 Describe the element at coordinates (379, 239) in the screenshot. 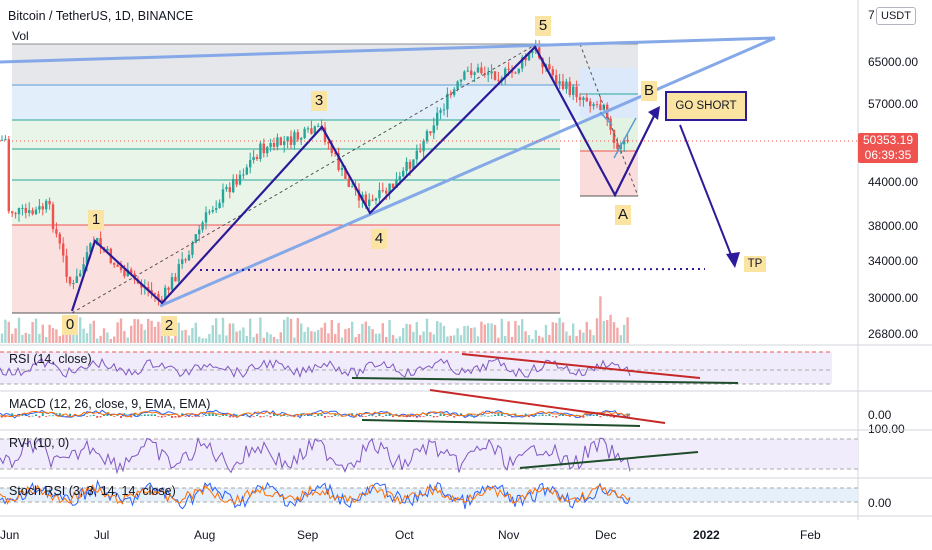

I see `wave-label-4: 4` at that location.